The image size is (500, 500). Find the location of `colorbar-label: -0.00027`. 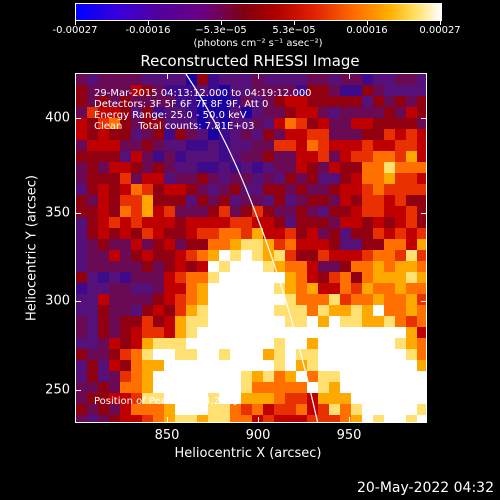

colorbar-label: -0.00027 is located at coordinates (75, 30).